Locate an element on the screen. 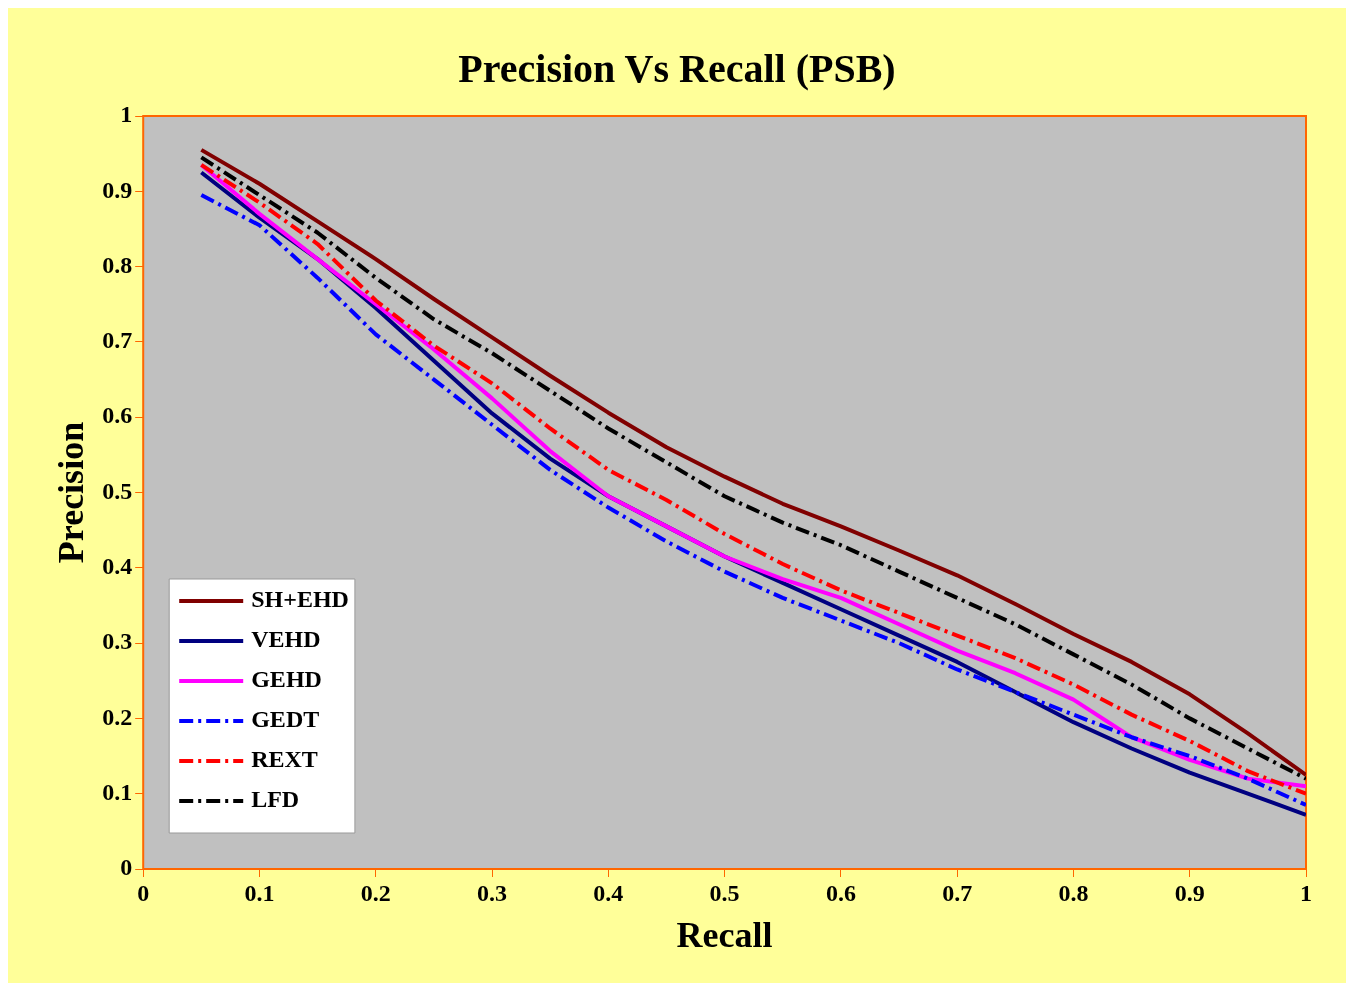 Image resolution: width=1354 pixels, height=991 pixels. x-tick-label: 0.1 is located at coordinates (259, 892).